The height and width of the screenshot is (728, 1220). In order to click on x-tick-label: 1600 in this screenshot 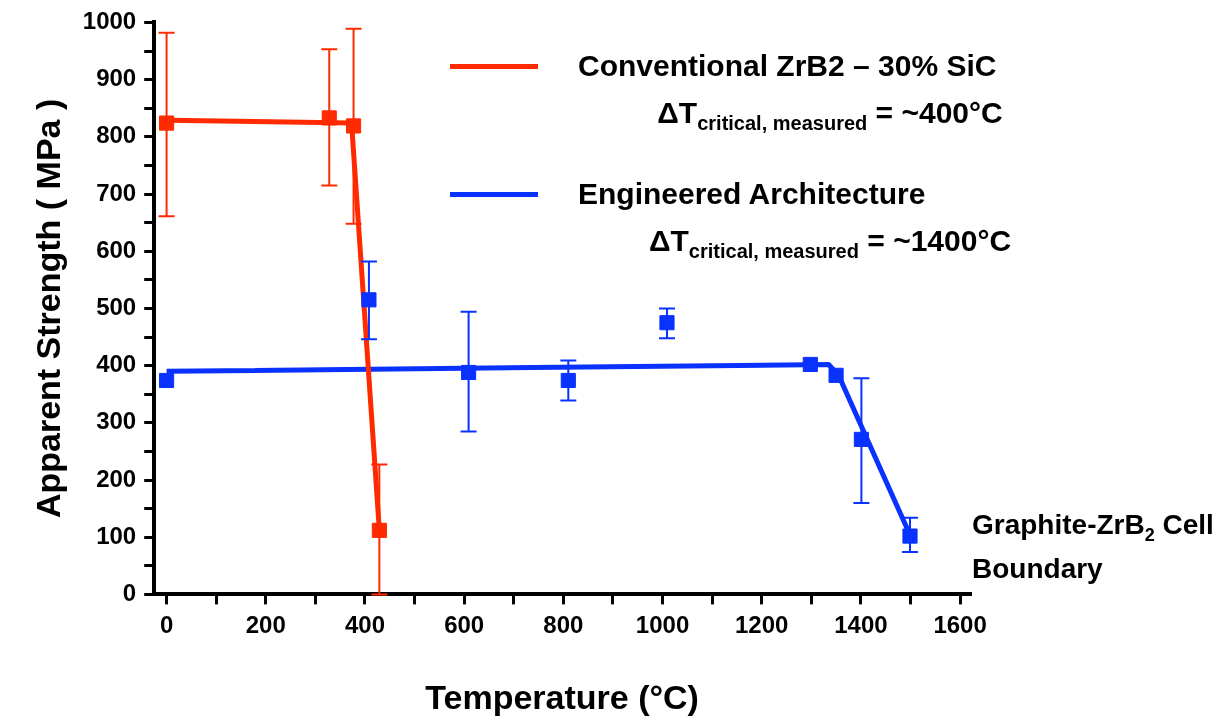, I will do `click(960, 625)`.